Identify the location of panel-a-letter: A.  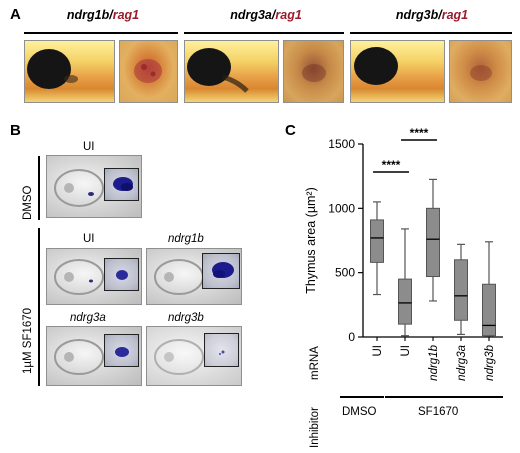
(15, 14).